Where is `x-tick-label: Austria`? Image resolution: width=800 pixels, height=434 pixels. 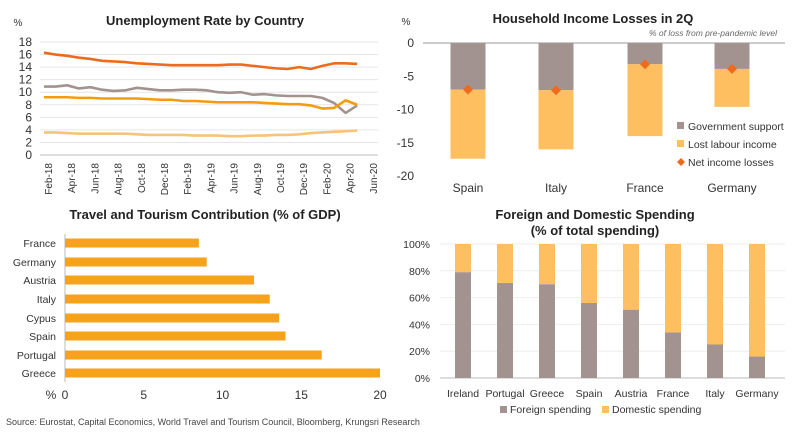
x-tick-label: Austria is located at coordinates (631, 394).